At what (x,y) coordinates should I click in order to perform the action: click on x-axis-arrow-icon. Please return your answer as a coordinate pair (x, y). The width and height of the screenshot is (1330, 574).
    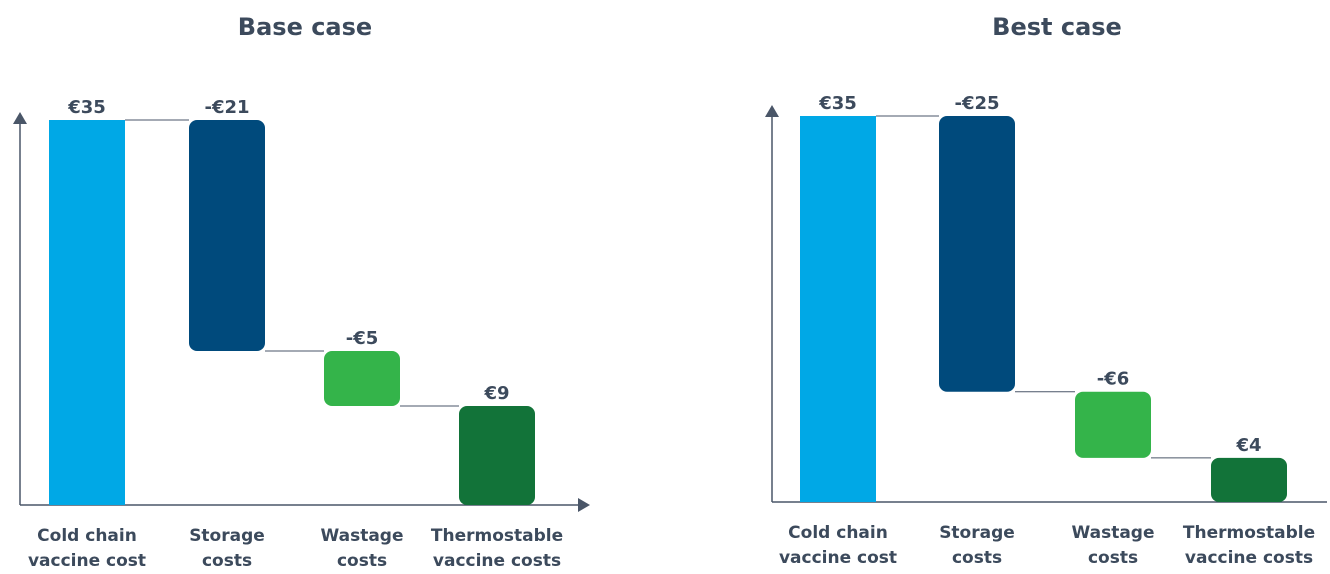
    Looking at the image, I should click on (584, 505).